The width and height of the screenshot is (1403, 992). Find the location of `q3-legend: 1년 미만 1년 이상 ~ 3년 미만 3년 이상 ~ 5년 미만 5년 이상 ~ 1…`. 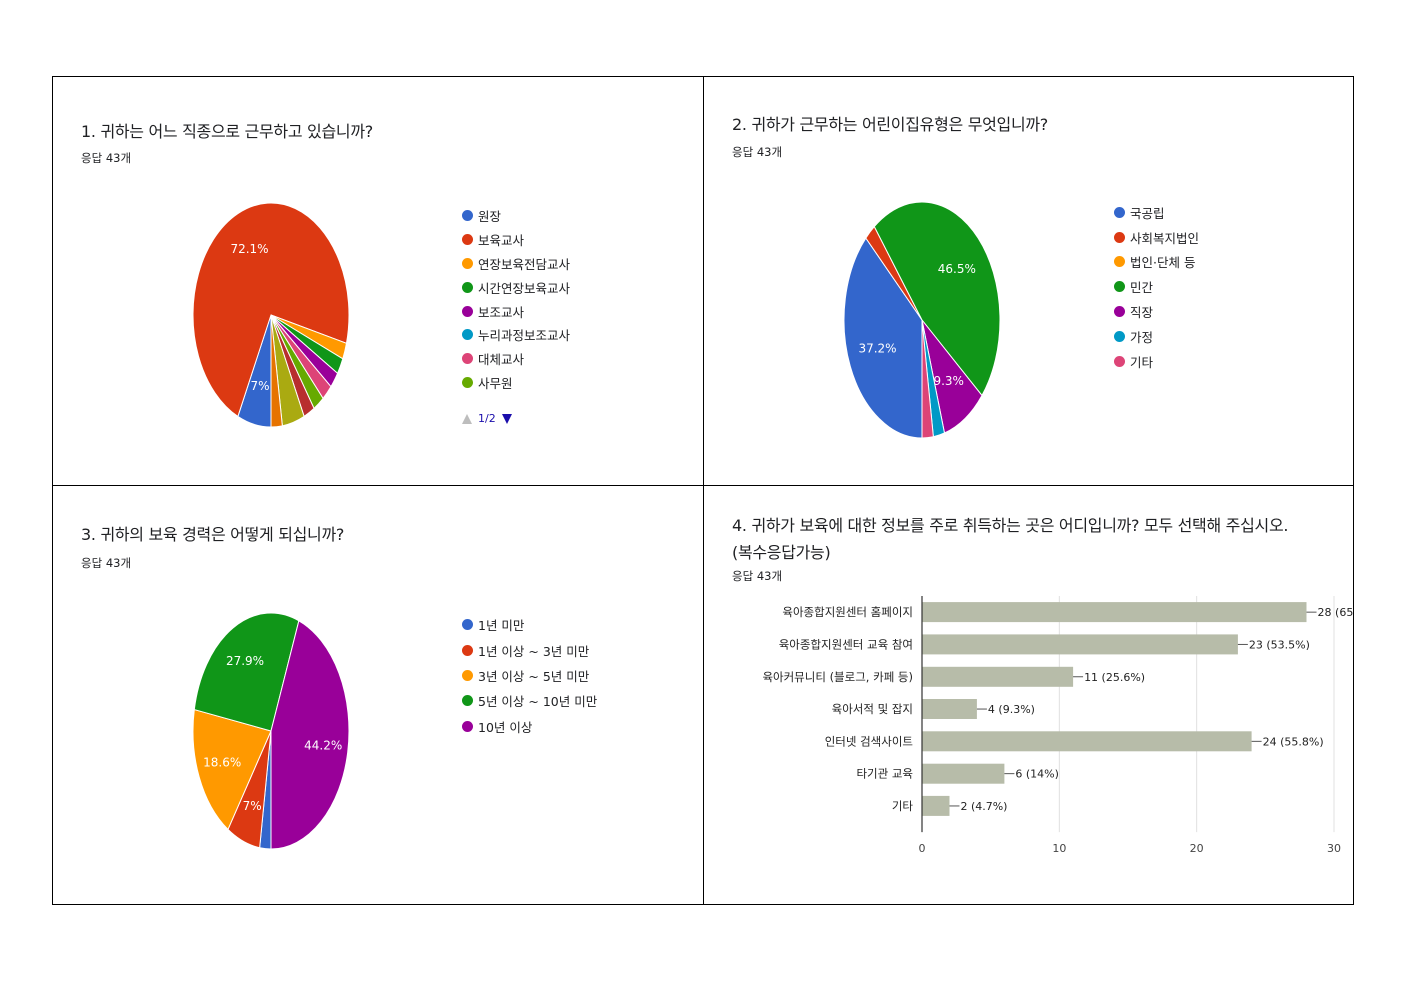

q3-legend: 1년 미만 1년 이상 ~ 3년 미만 3년 이상 ~ 5년 미만 5년 이상 ~ 1… is located at coordinates (529, 675).